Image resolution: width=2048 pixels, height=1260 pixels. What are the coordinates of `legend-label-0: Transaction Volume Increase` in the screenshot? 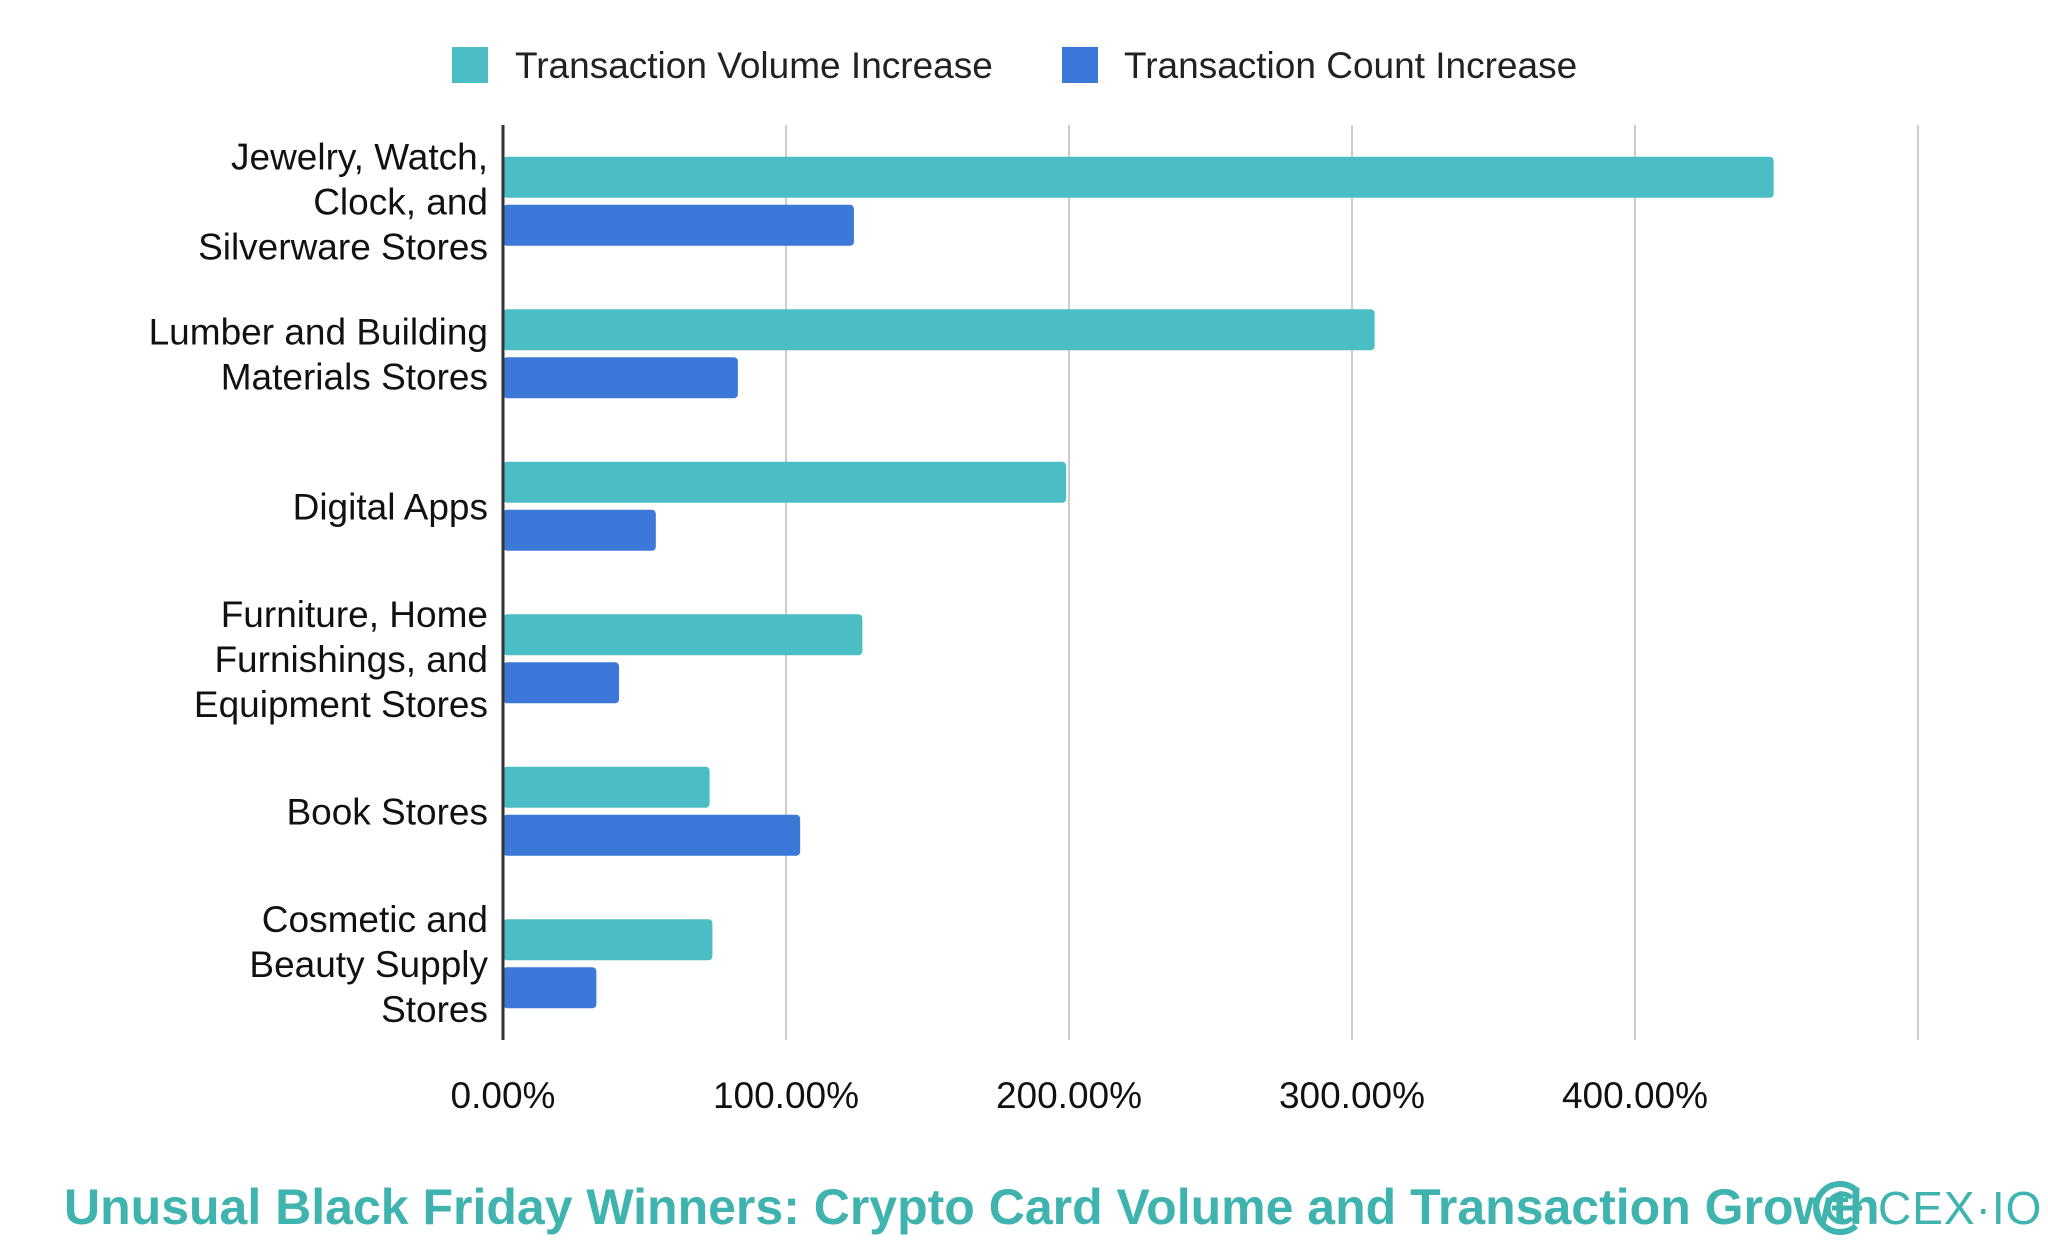 It's located at (754, 65).